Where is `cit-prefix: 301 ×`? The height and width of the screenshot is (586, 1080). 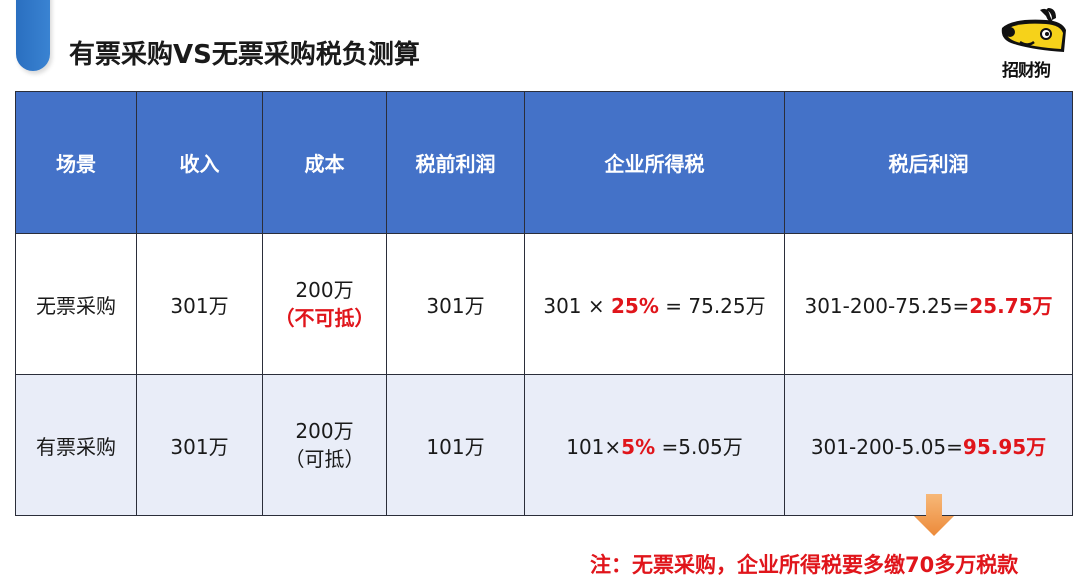
cit-prefix: 301 × is located at coordinates (577, 305).